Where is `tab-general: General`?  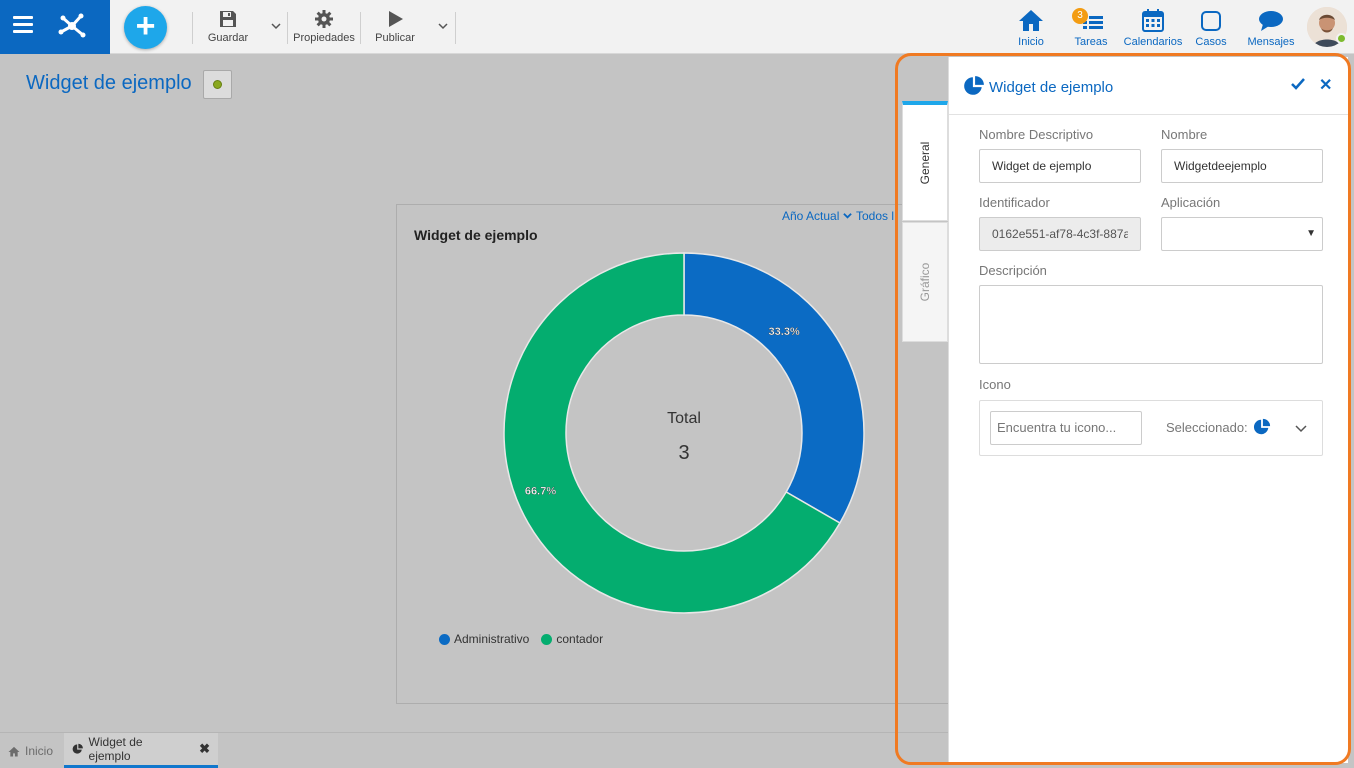 tab-general: General is located at coordinates (925, 161).